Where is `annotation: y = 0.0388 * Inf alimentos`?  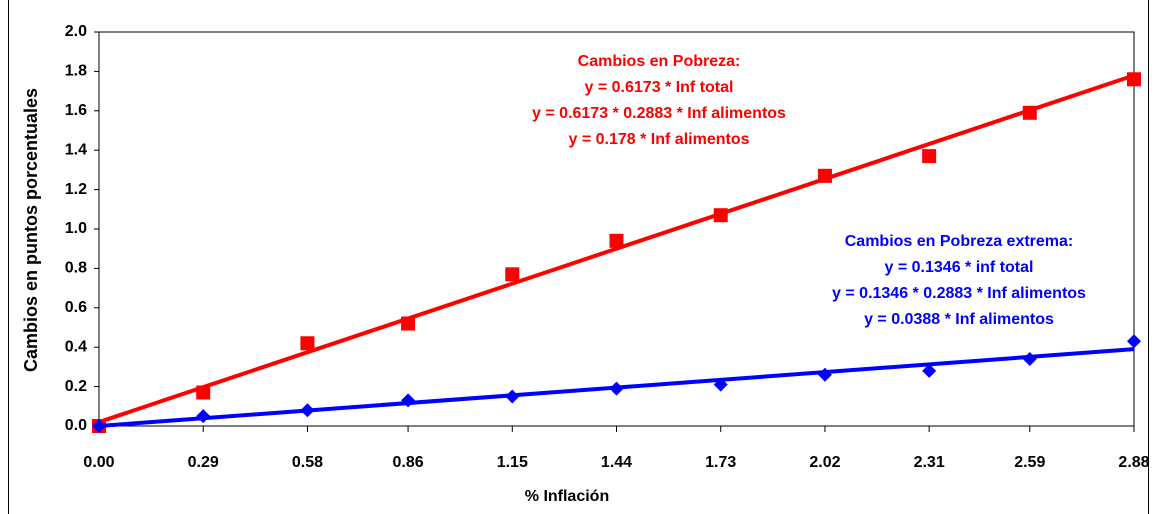 annotation: y = 0.0388 * Inf alimentos is located at coordinates (959, 319).